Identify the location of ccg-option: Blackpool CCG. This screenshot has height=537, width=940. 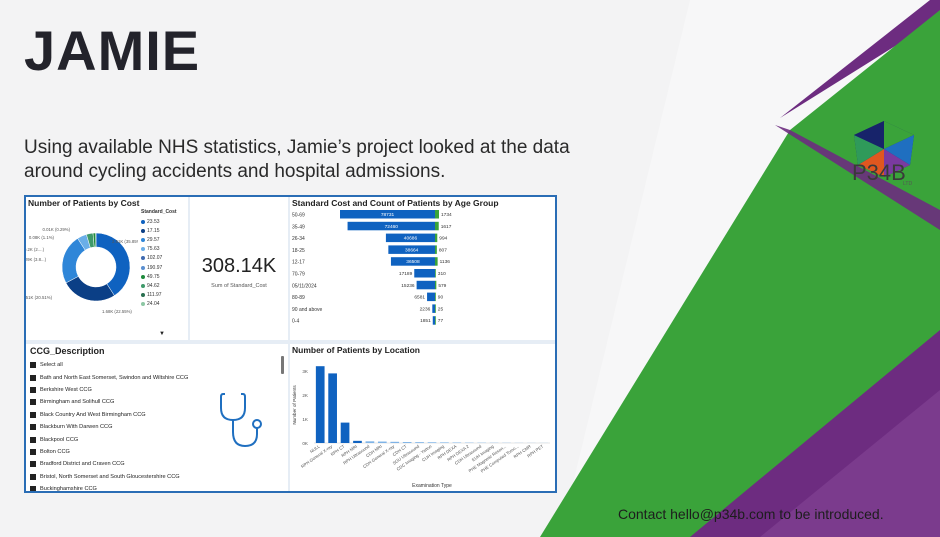
(109, 439).